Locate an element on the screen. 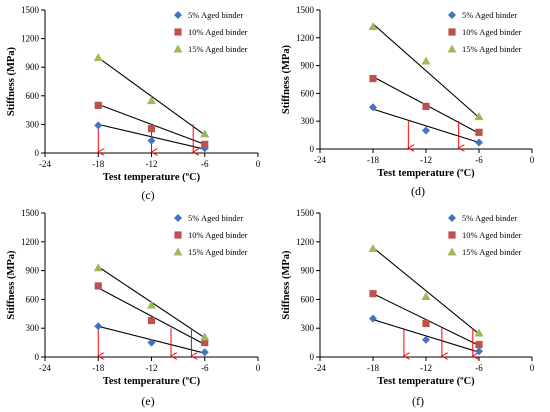 Image resolution: width=550 pixels, height=412 pixels. panel-label: (f) is located at coordinates (418, 401).